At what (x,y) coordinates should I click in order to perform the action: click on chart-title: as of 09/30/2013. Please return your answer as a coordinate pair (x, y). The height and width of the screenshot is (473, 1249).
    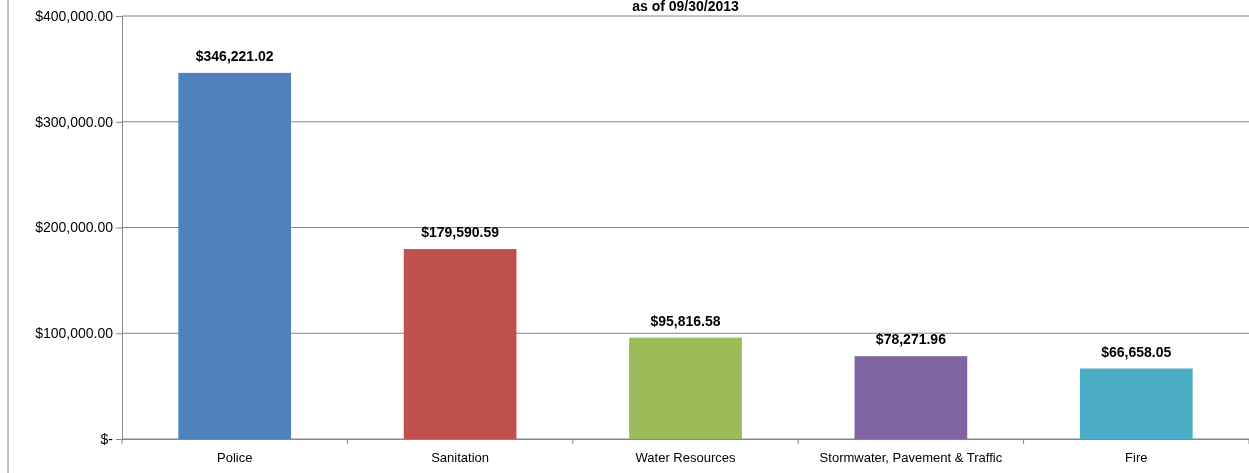
    Looking at the image, I should click on (686, 7).